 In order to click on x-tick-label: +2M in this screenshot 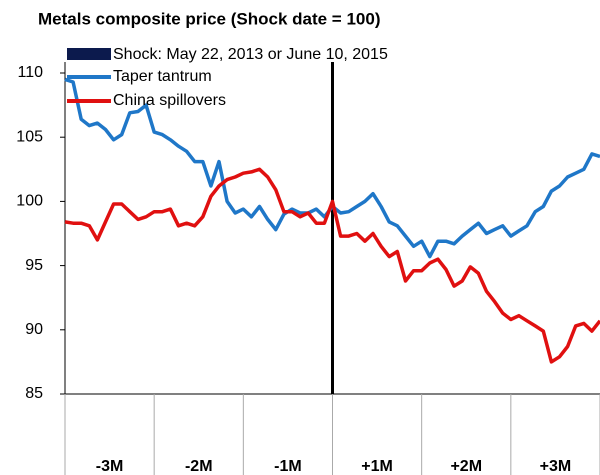, I will do `click(466, 466)`.